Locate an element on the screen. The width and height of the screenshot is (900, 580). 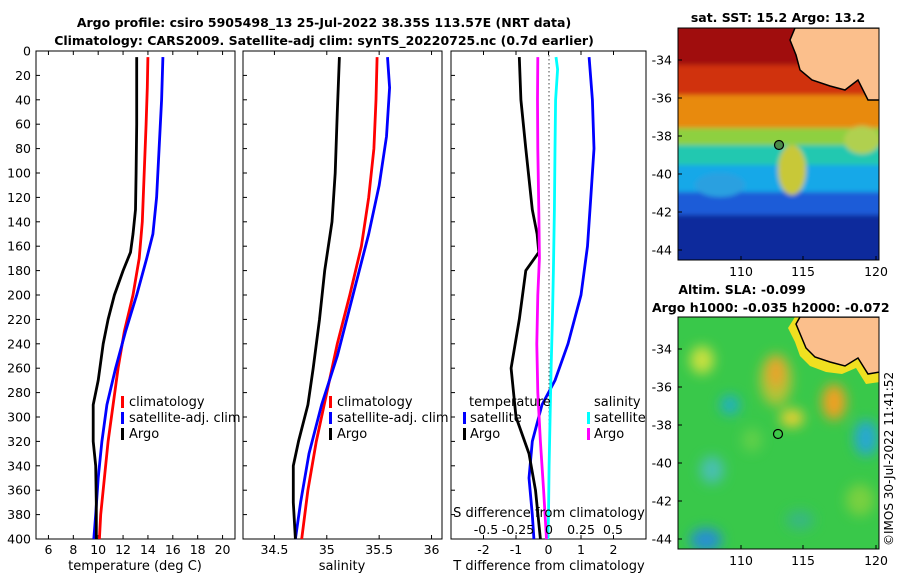
x-tick-label: 0 is located at coordinates (549, 549).